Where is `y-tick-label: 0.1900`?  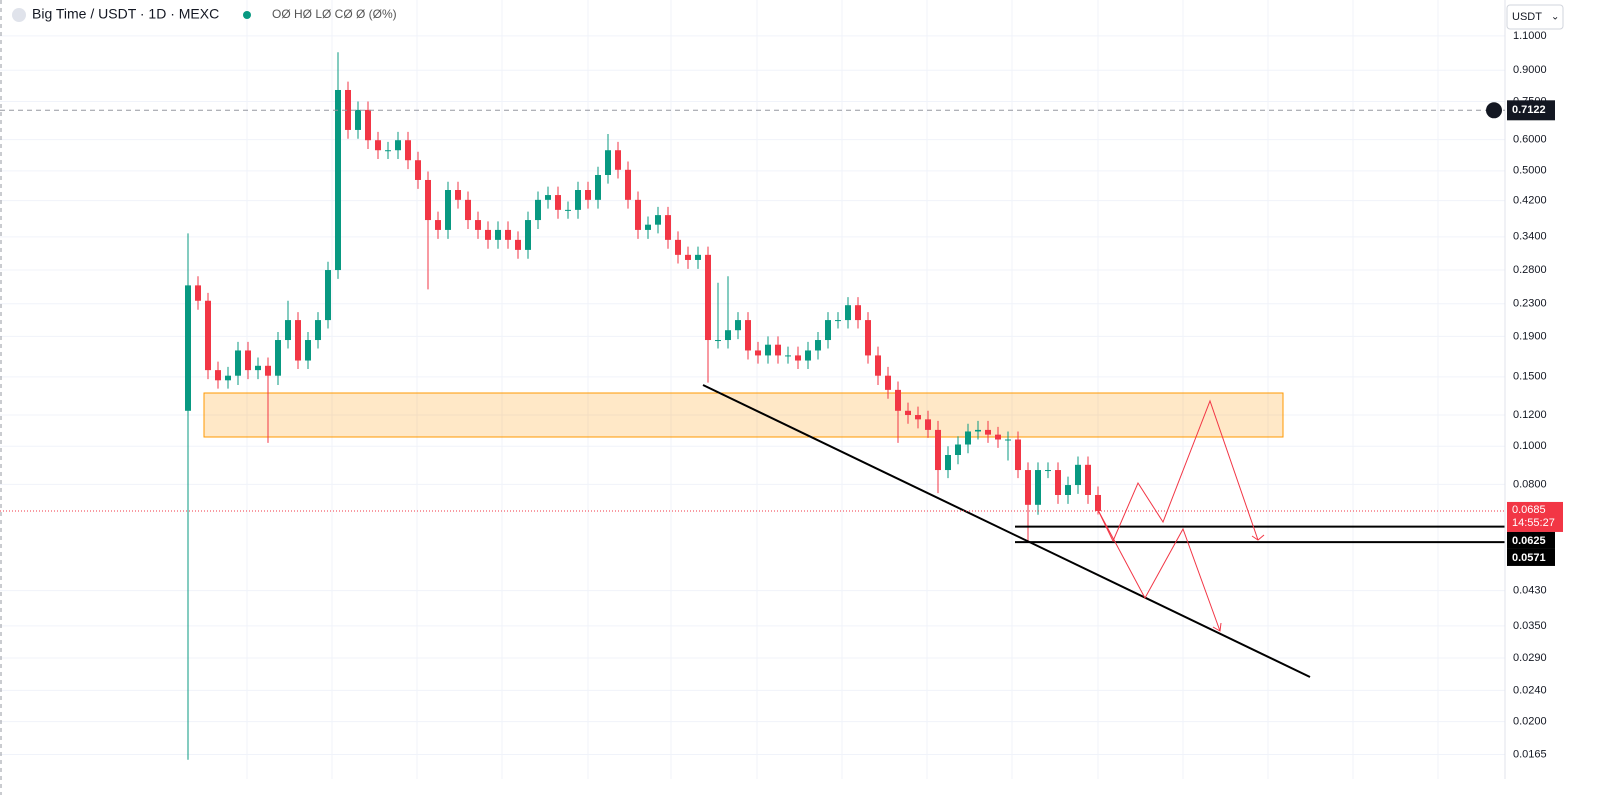 y-tick-label: 0.1900 is located at coordinates (1530, 336).